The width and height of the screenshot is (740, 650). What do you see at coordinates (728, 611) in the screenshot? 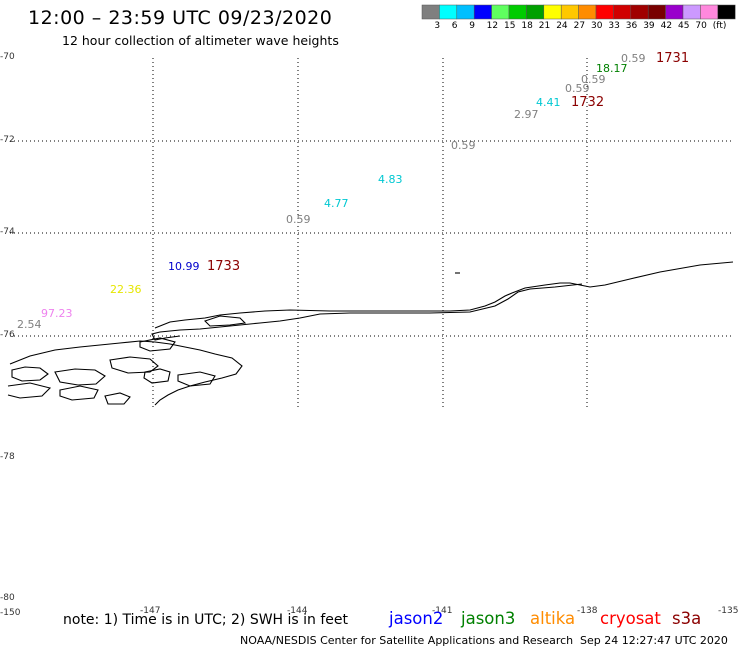
I see `lon-label: -135` at bounding box center [728, 611].